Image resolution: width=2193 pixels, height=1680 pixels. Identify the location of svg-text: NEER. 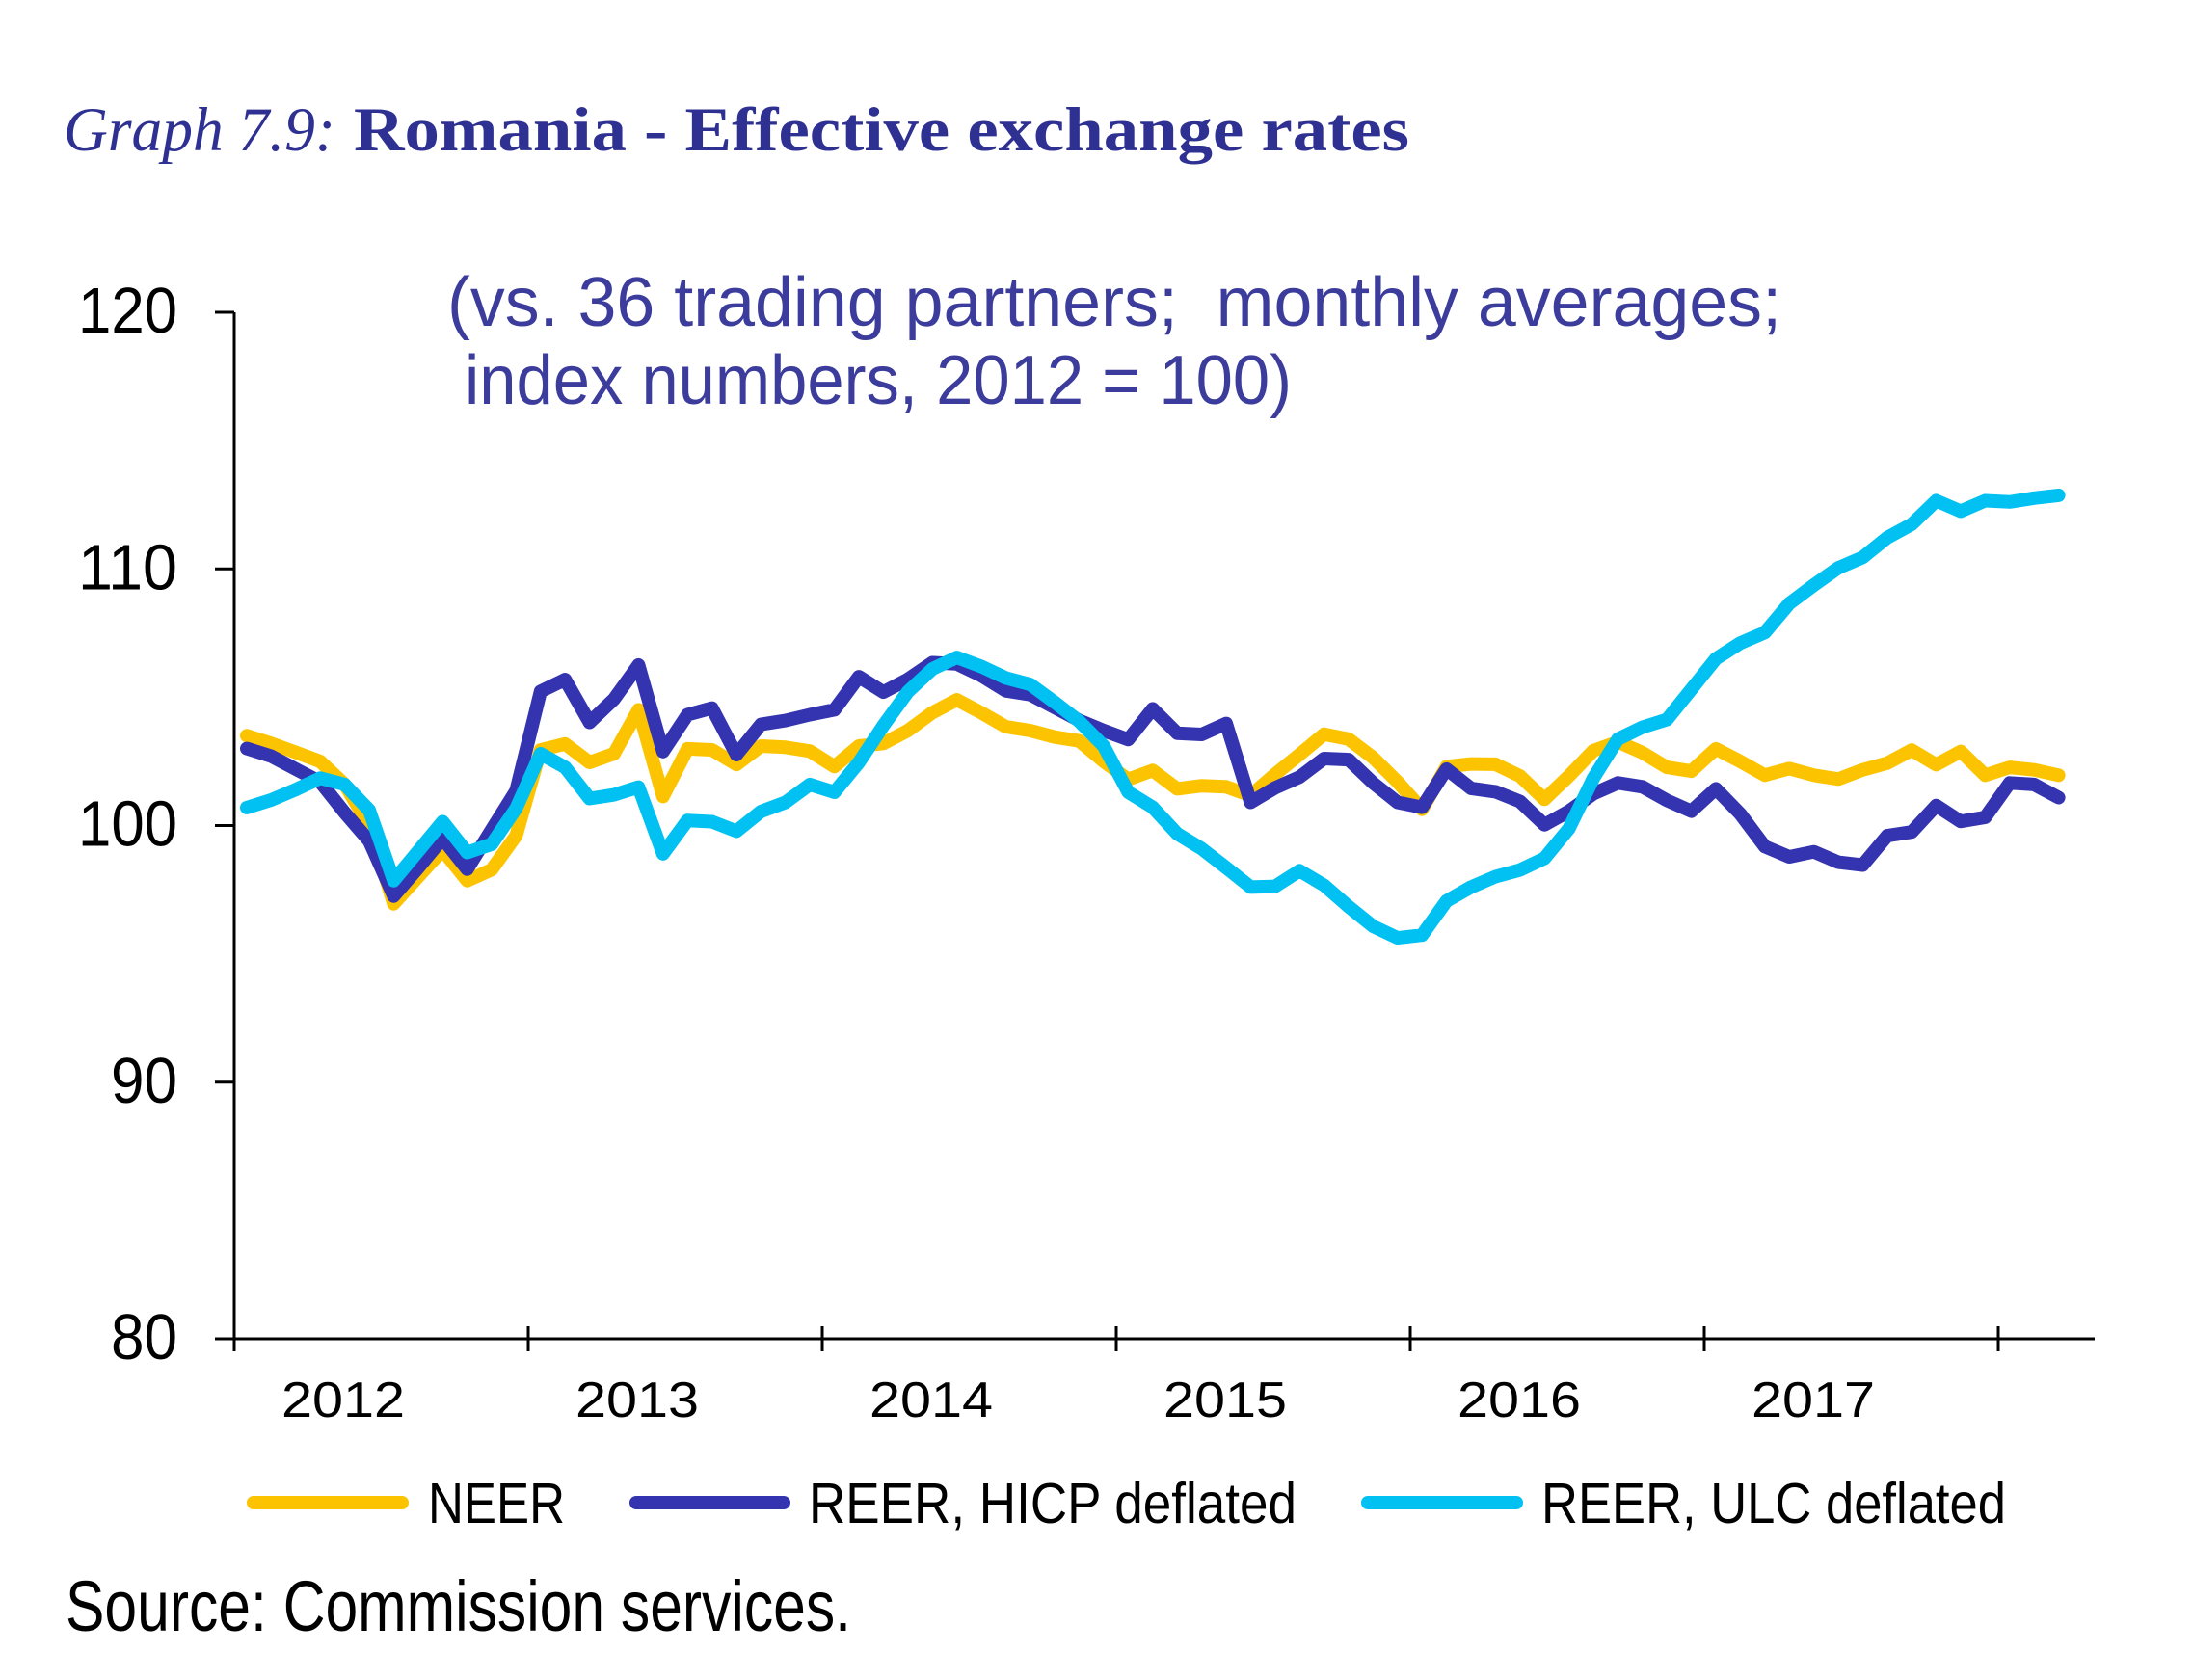
(497, 1504).